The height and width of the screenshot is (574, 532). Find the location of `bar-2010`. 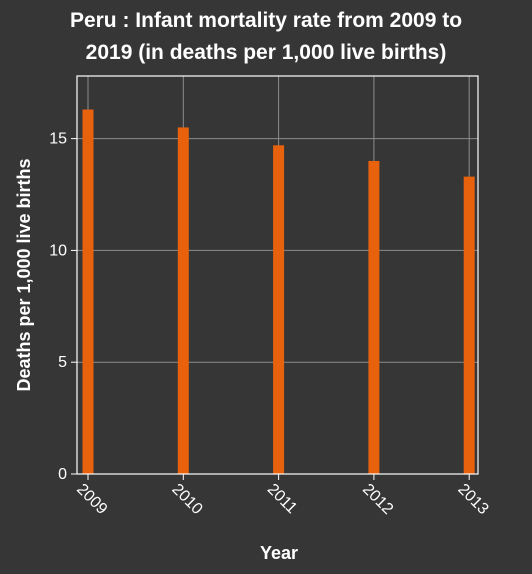

bar-2010 is located at coordinates (183, 300).